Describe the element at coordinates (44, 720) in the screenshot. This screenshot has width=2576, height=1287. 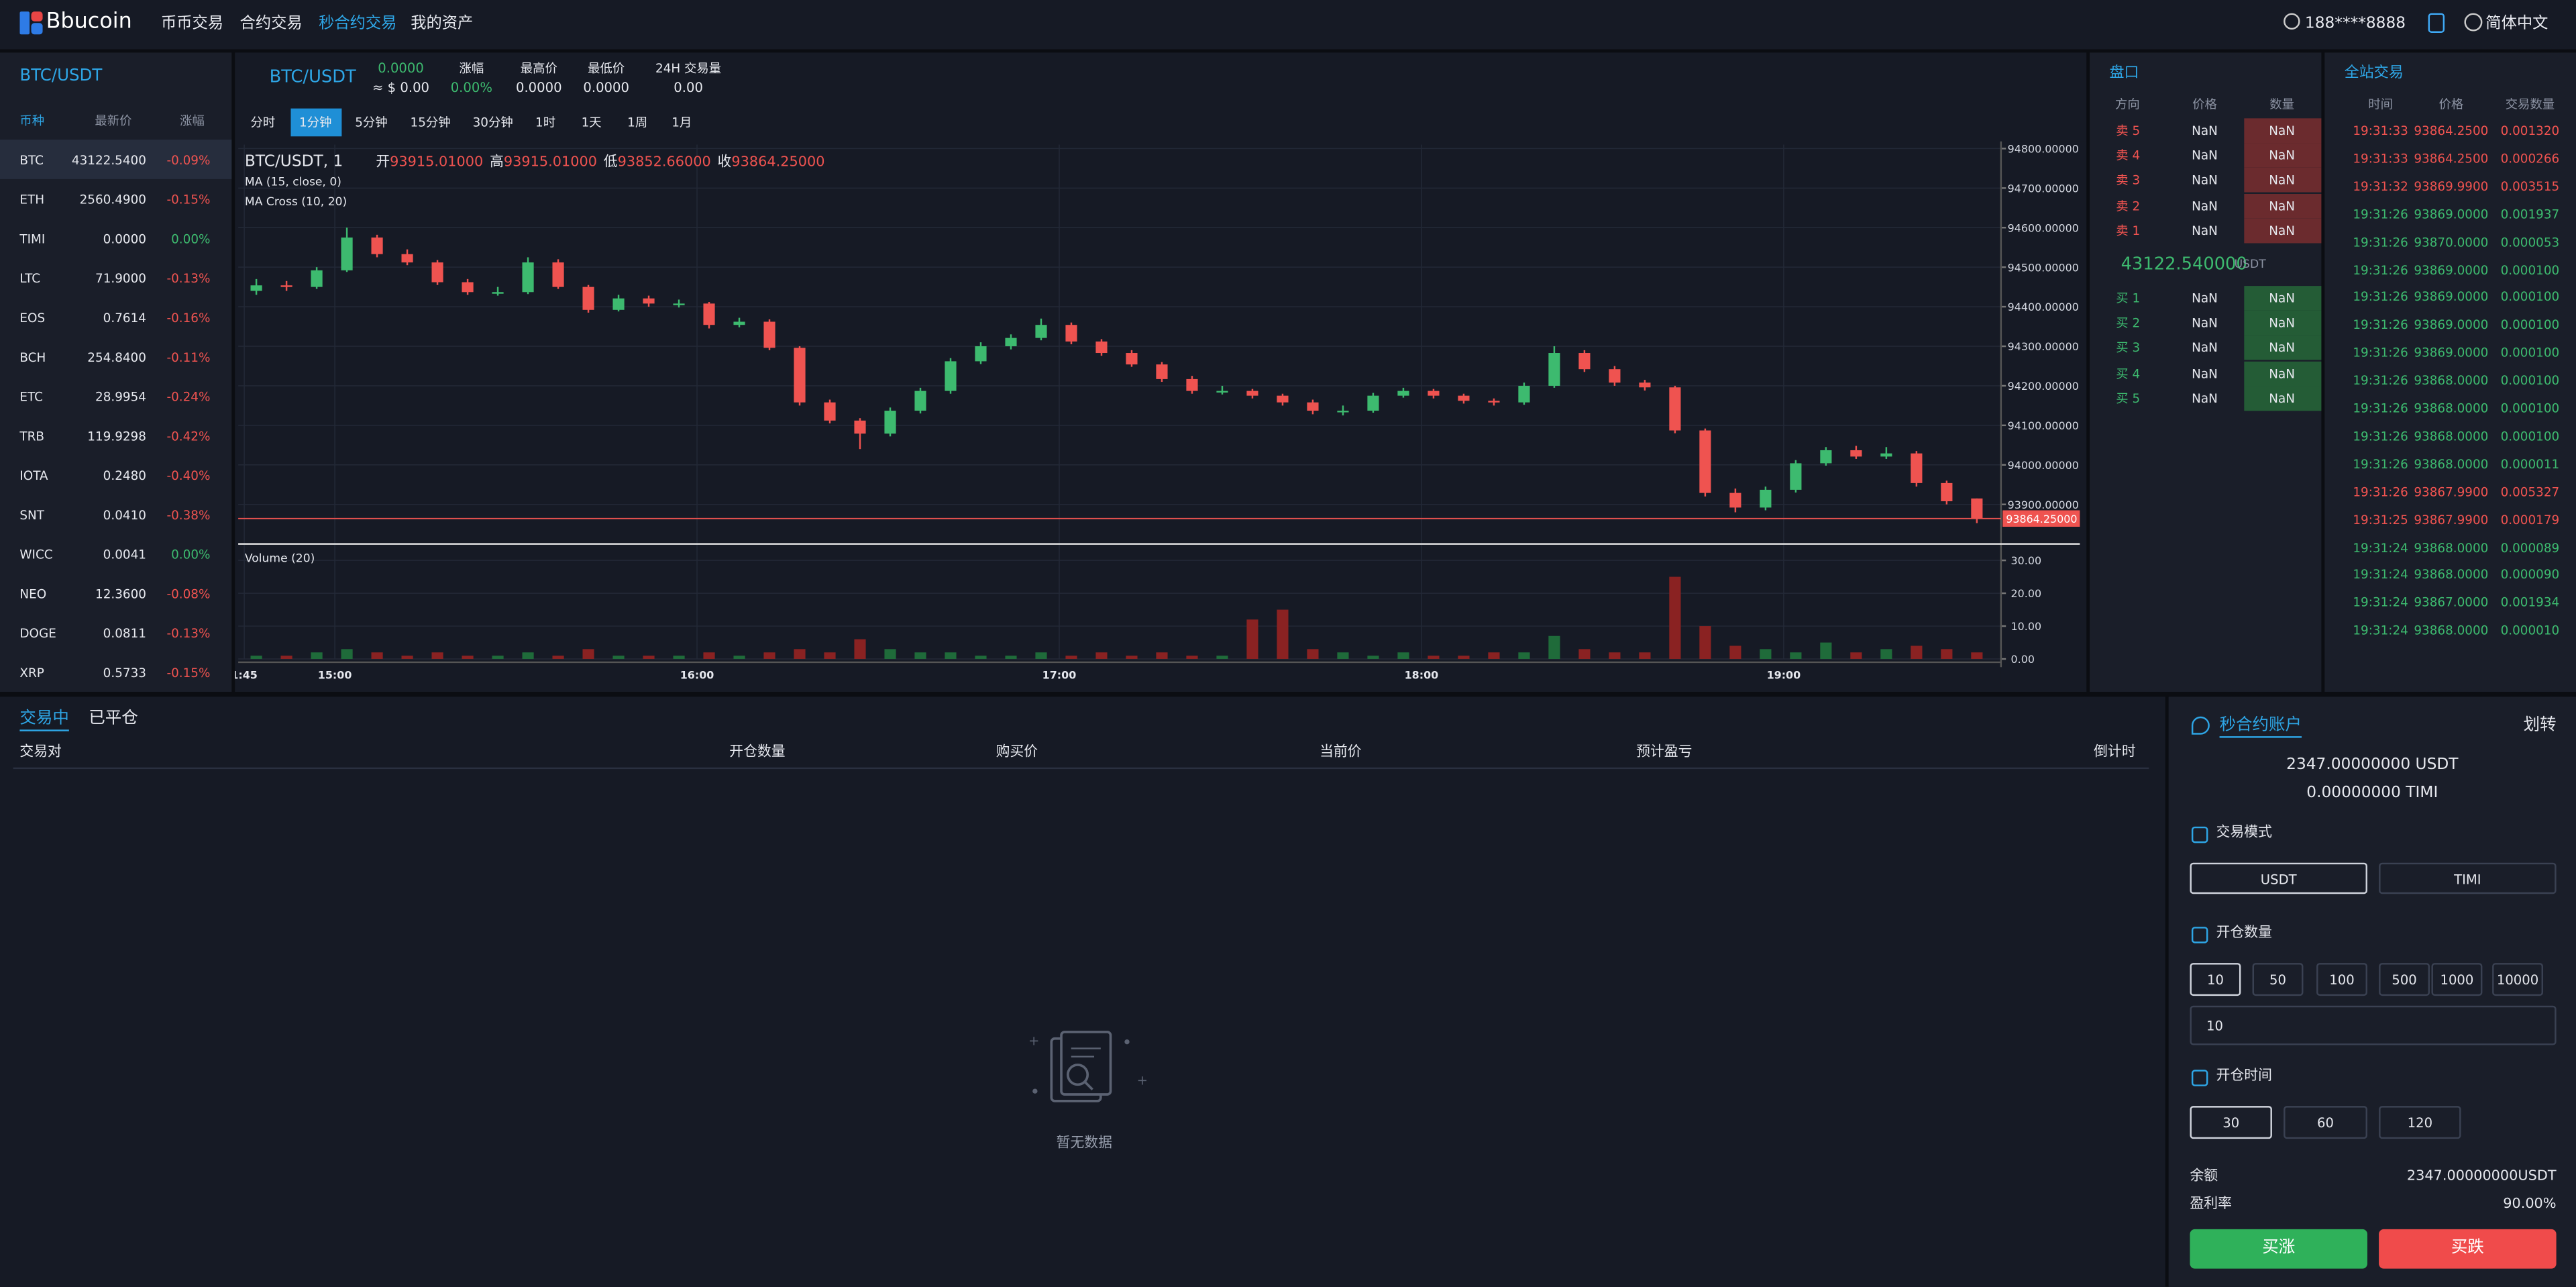
I see `position-tab: 交易中` at that location.